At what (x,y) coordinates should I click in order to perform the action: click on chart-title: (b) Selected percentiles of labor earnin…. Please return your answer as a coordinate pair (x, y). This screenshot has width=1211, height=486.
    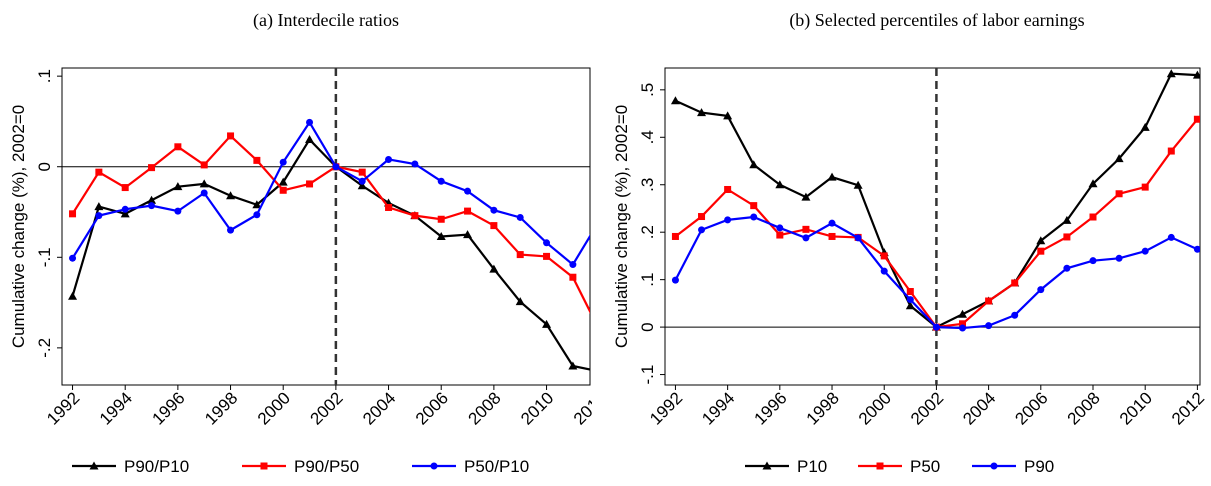
    Looking at the image, I should click on (936, 20).